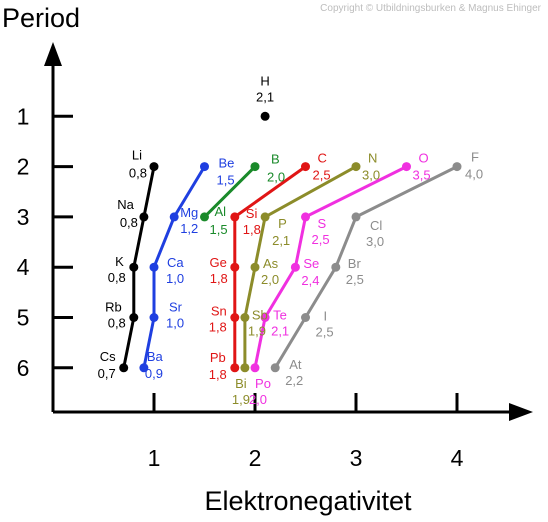 The width and height of the screenshot is (548, 522). Describe the element at coordinates (457, 167) in the screenshot. I see `point-F` at that location.